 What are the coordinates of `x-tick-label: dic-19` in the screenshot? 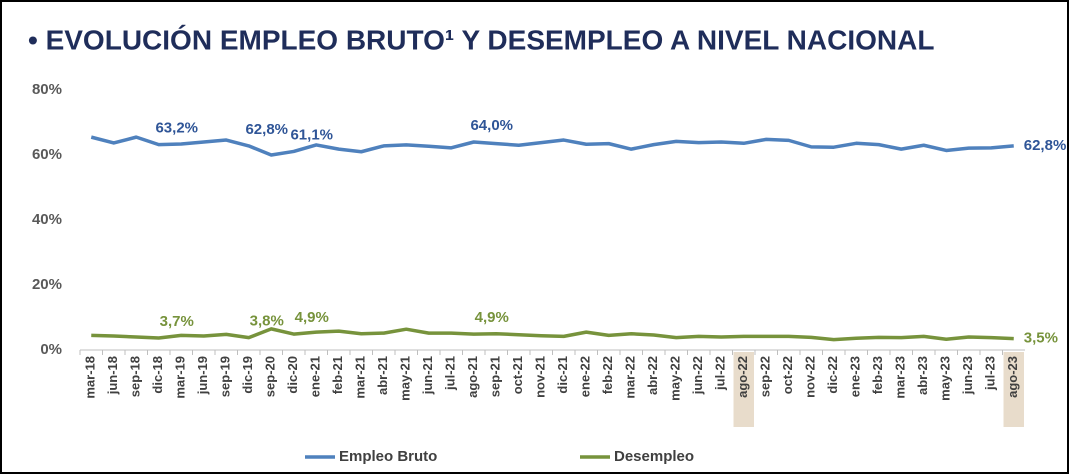 It's located at (247, 375).